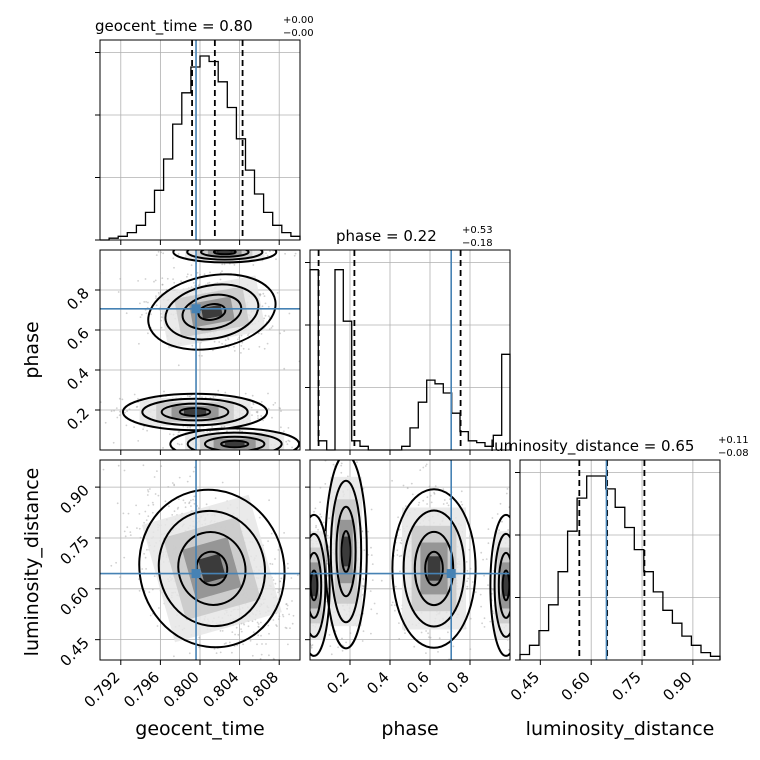 The width and height of the screenshot is (760, 760). Describe the element at coordinates (200, 148) in the screenshot. I see `histogram-geocent_time` at that location.